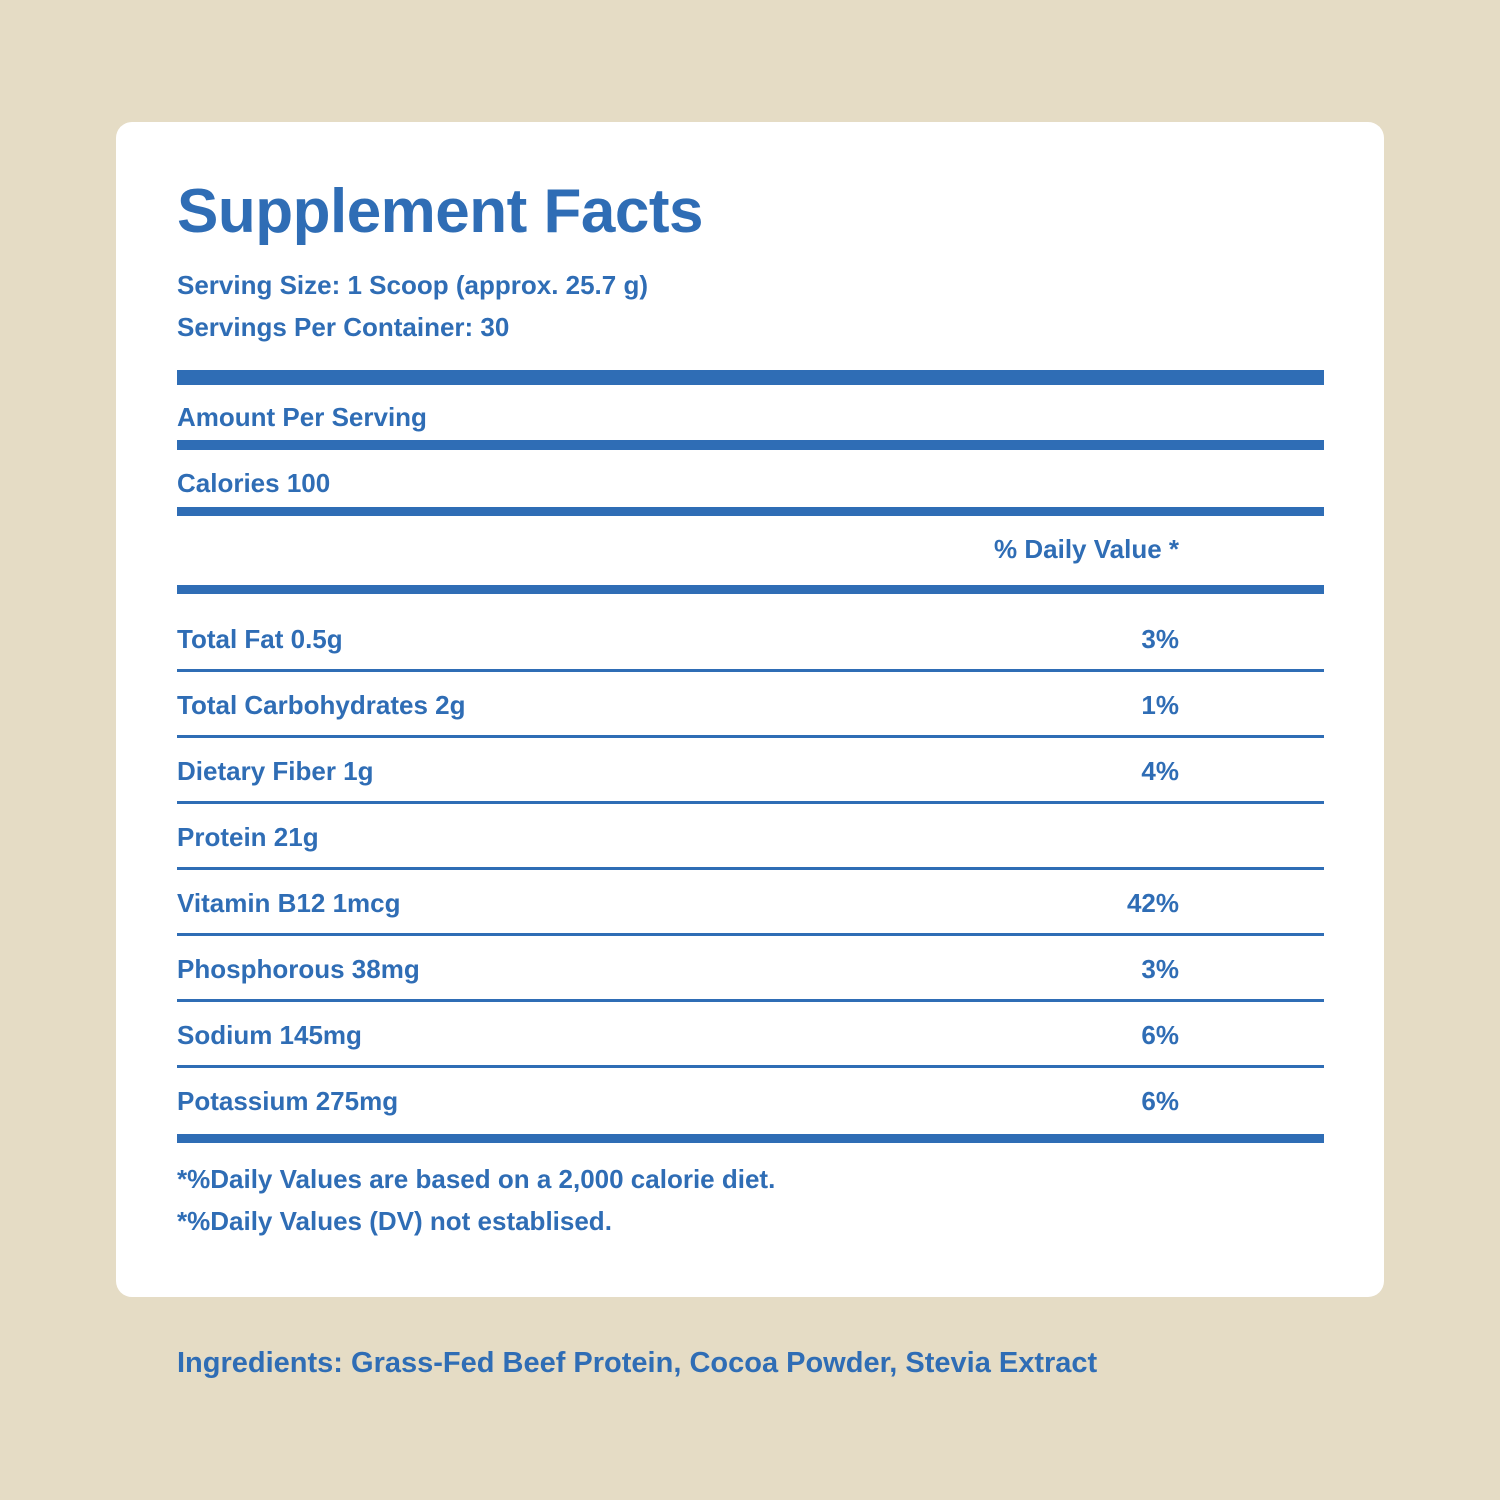 The width and height of the screenshot is (1500, 1500). Describe the element at coordinates (254, 483) in the screenshot. I see `calories: Calories 100` at that location.